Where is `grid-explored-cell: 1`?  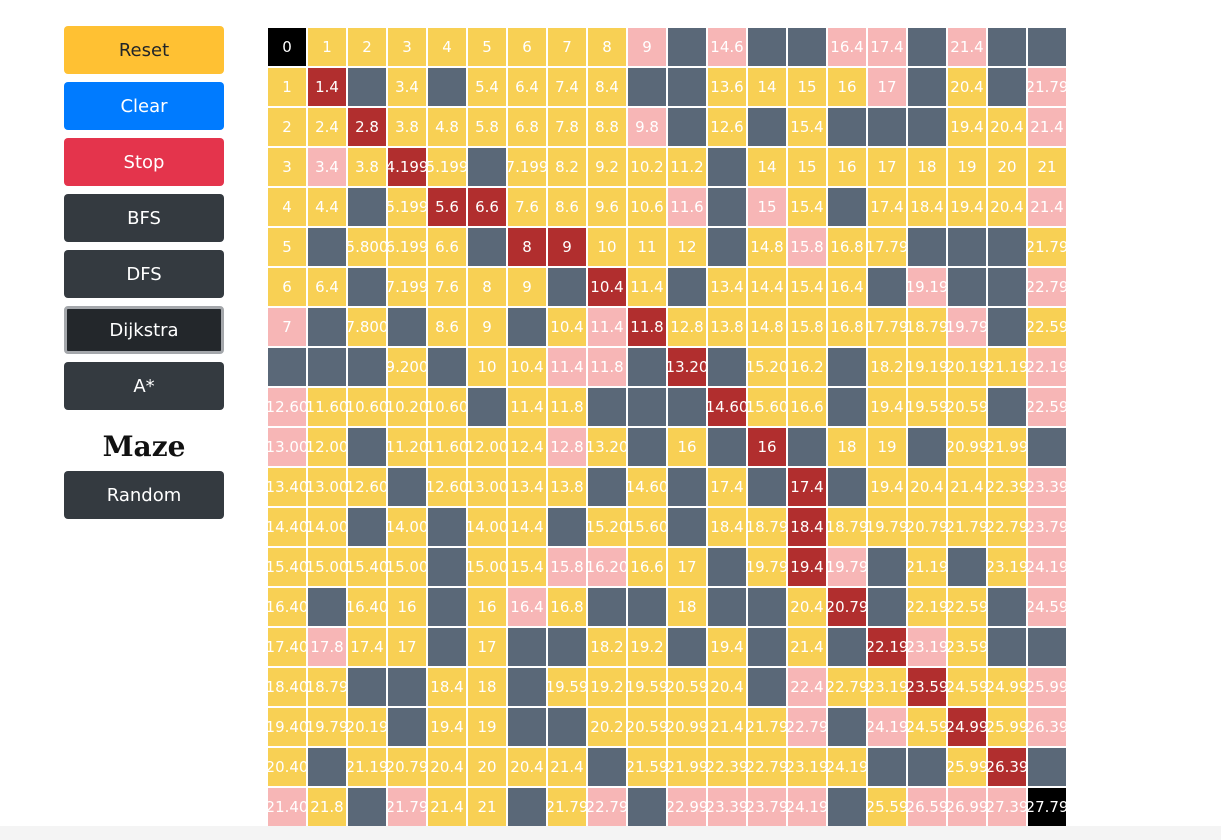 grid-explored-cell: 1 is located at coordinates (327, 47).